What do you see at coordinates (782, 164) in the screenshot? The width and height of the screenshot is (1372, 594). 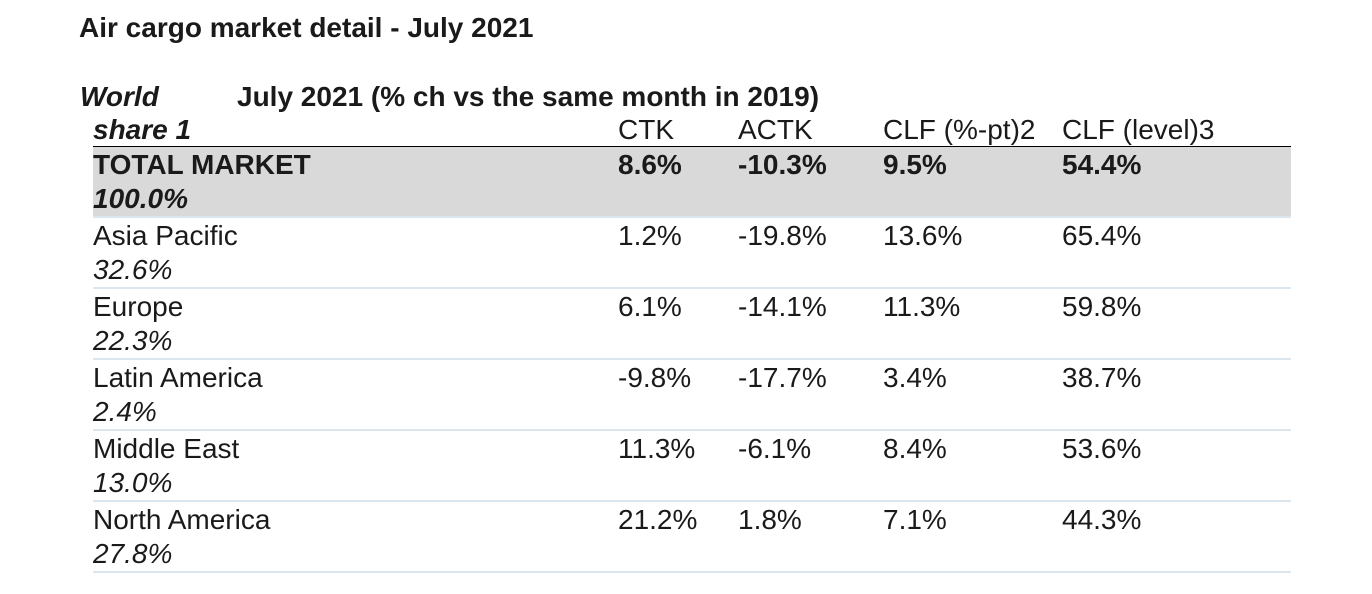 I see `actk-value: -10.3%` at bounding box center [782, 164].